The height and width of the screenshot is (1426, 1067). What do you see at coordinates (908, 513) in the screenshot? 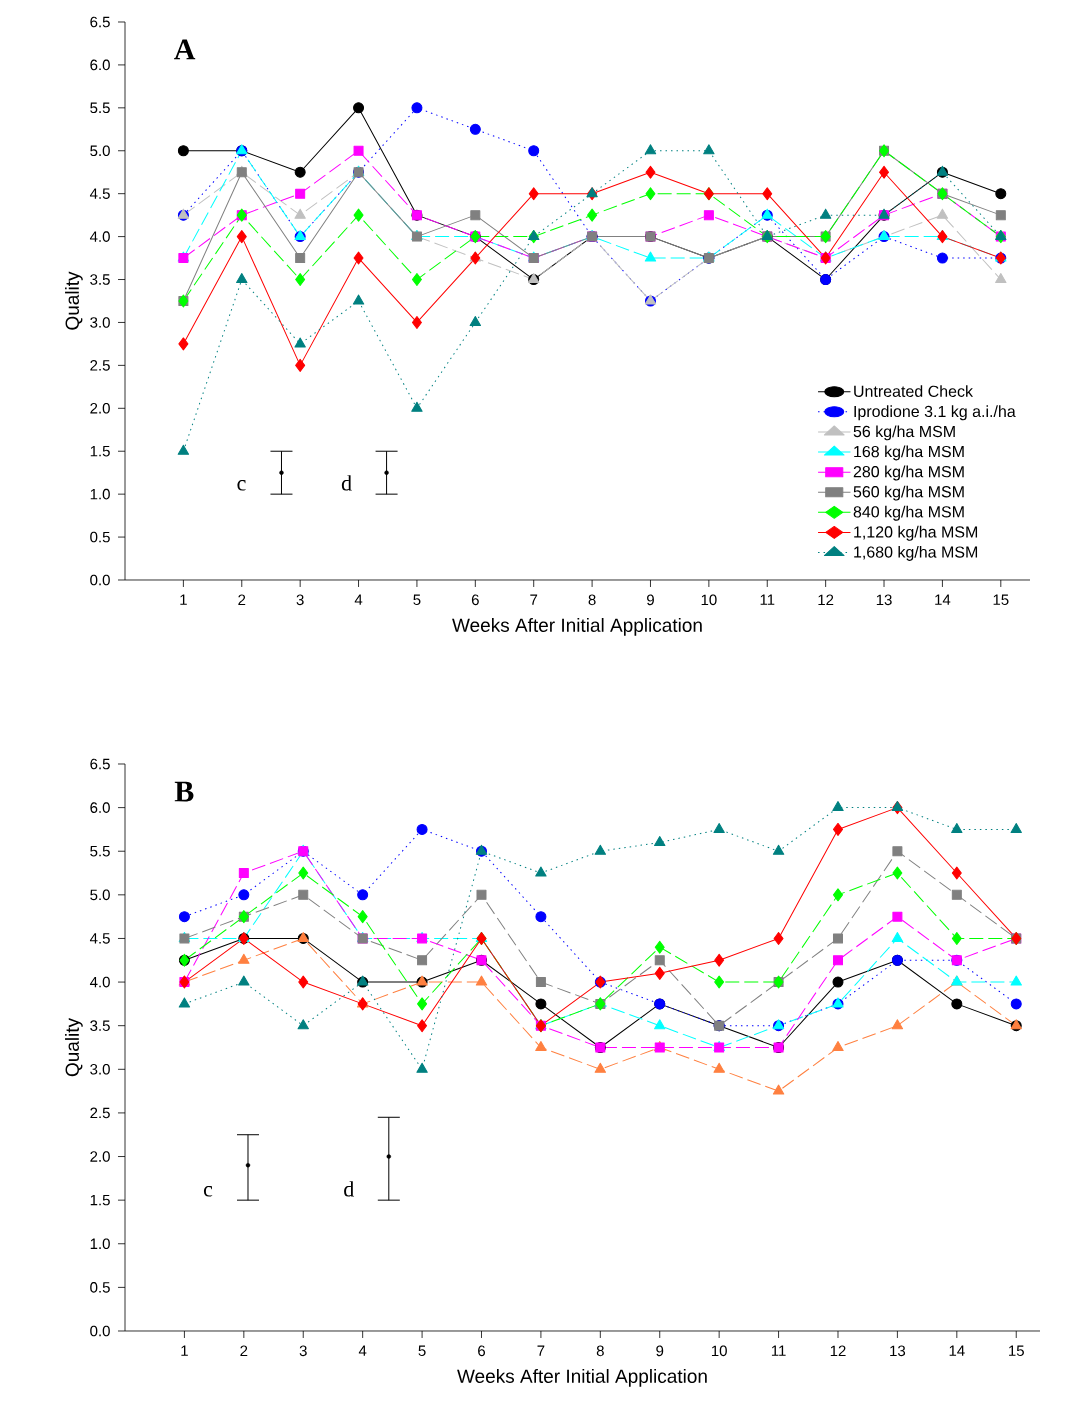
I see `legend-label: 840 kg/ha MSM` at bounding box center [908, 513].